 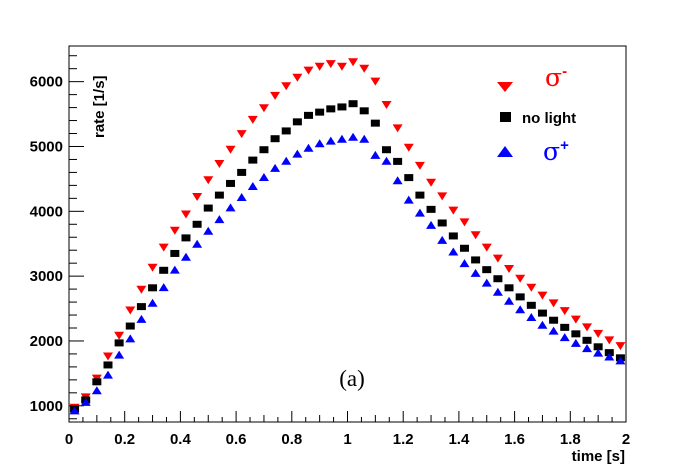 I want to click on y-tick-label: 2000, so click(x=46, y=341).